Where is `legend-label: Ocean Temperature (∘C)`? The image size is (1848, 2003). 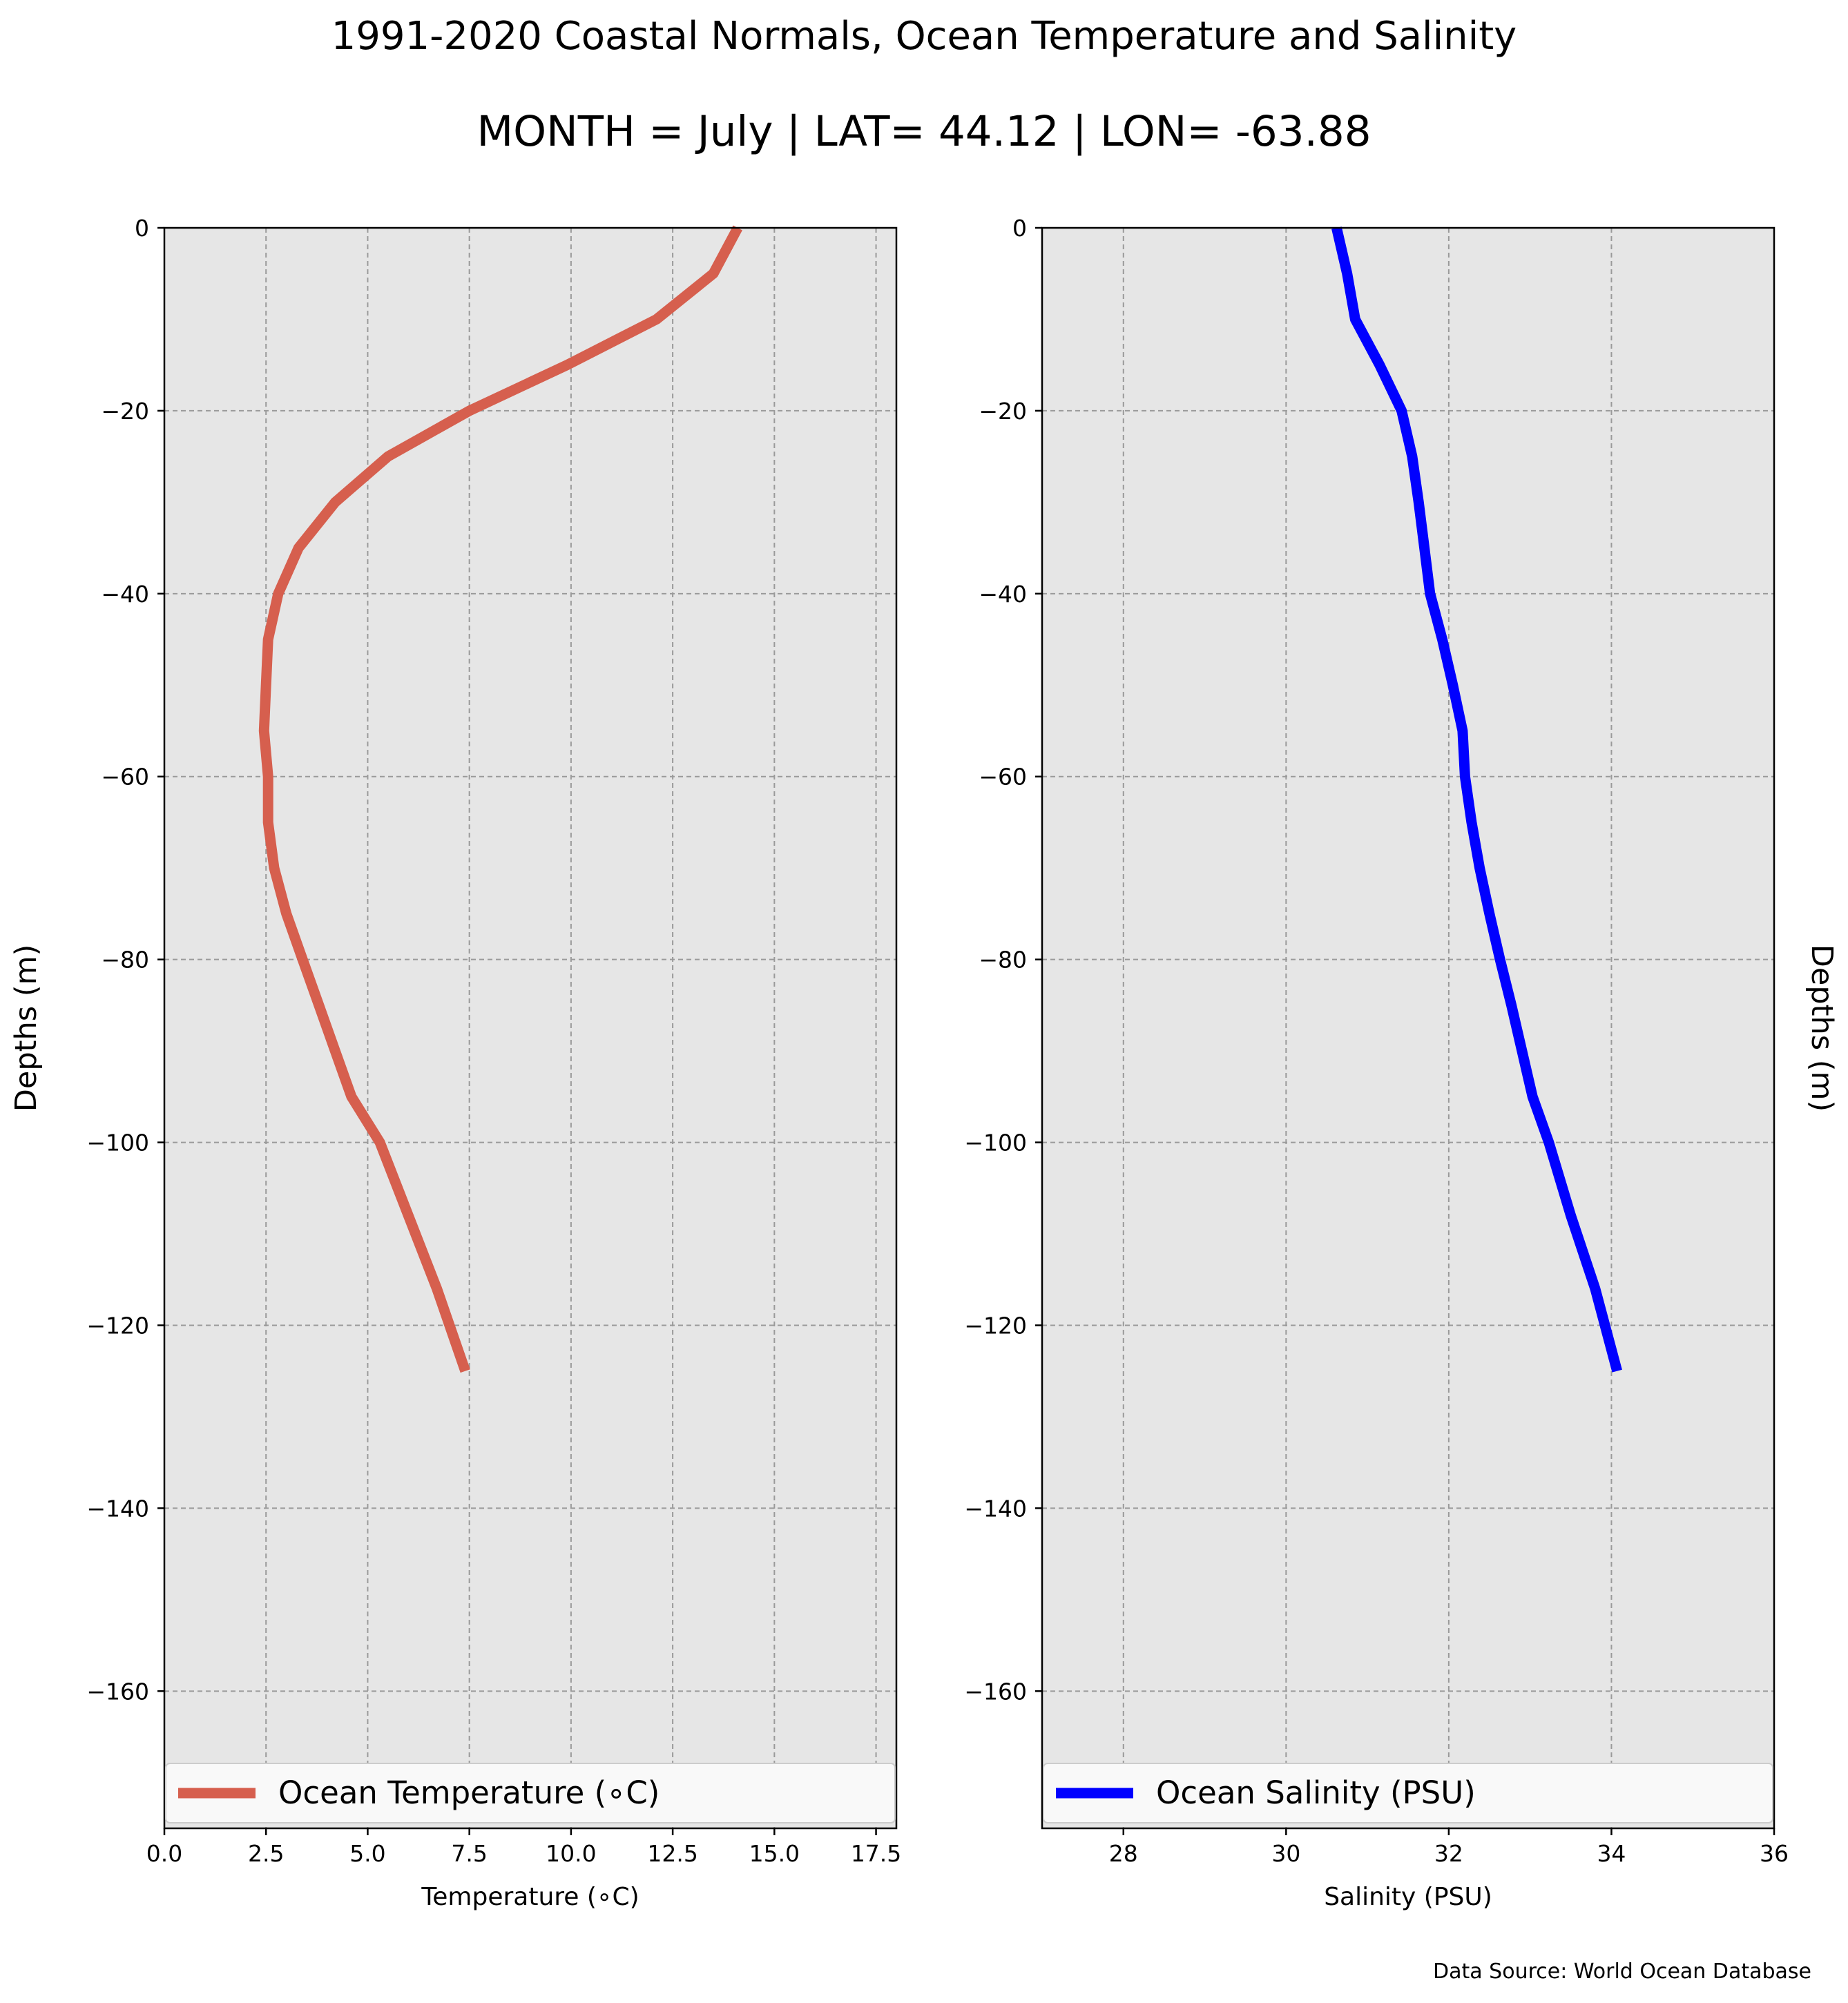 legend-label: Ocean Temperature (∘C) is located at coordinates (469, 1792).